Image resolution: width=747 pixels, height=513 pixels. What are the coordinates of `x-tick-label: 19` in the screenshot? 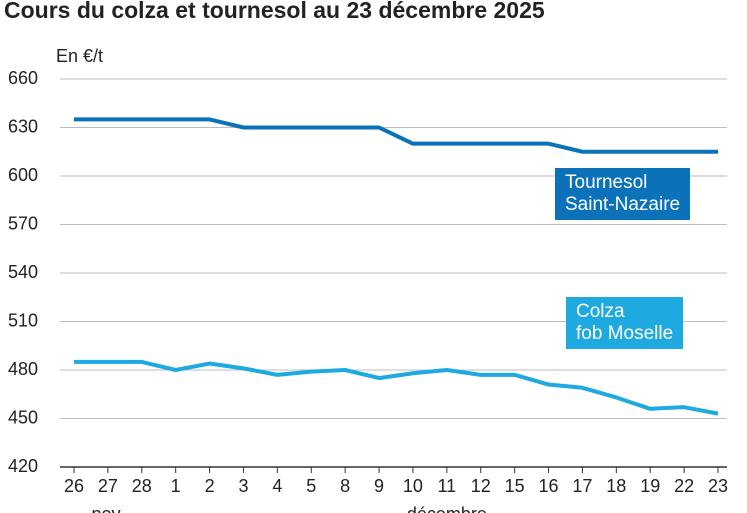 It's located at (650, 486).